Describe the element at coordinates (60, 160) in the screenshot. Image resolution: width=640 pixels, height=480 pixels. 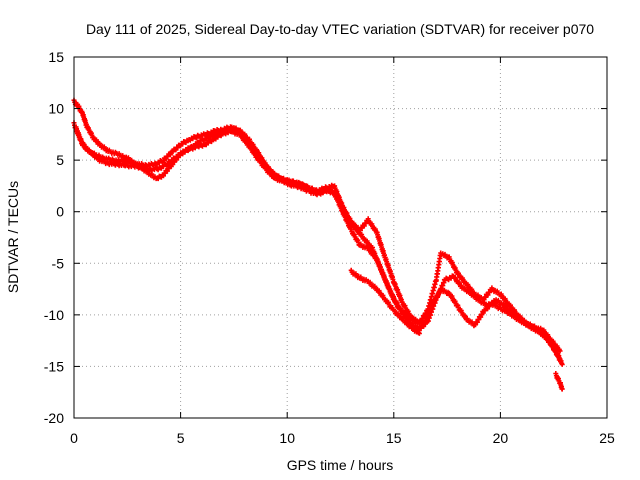
I see `y-tick-label: 5` at that location.